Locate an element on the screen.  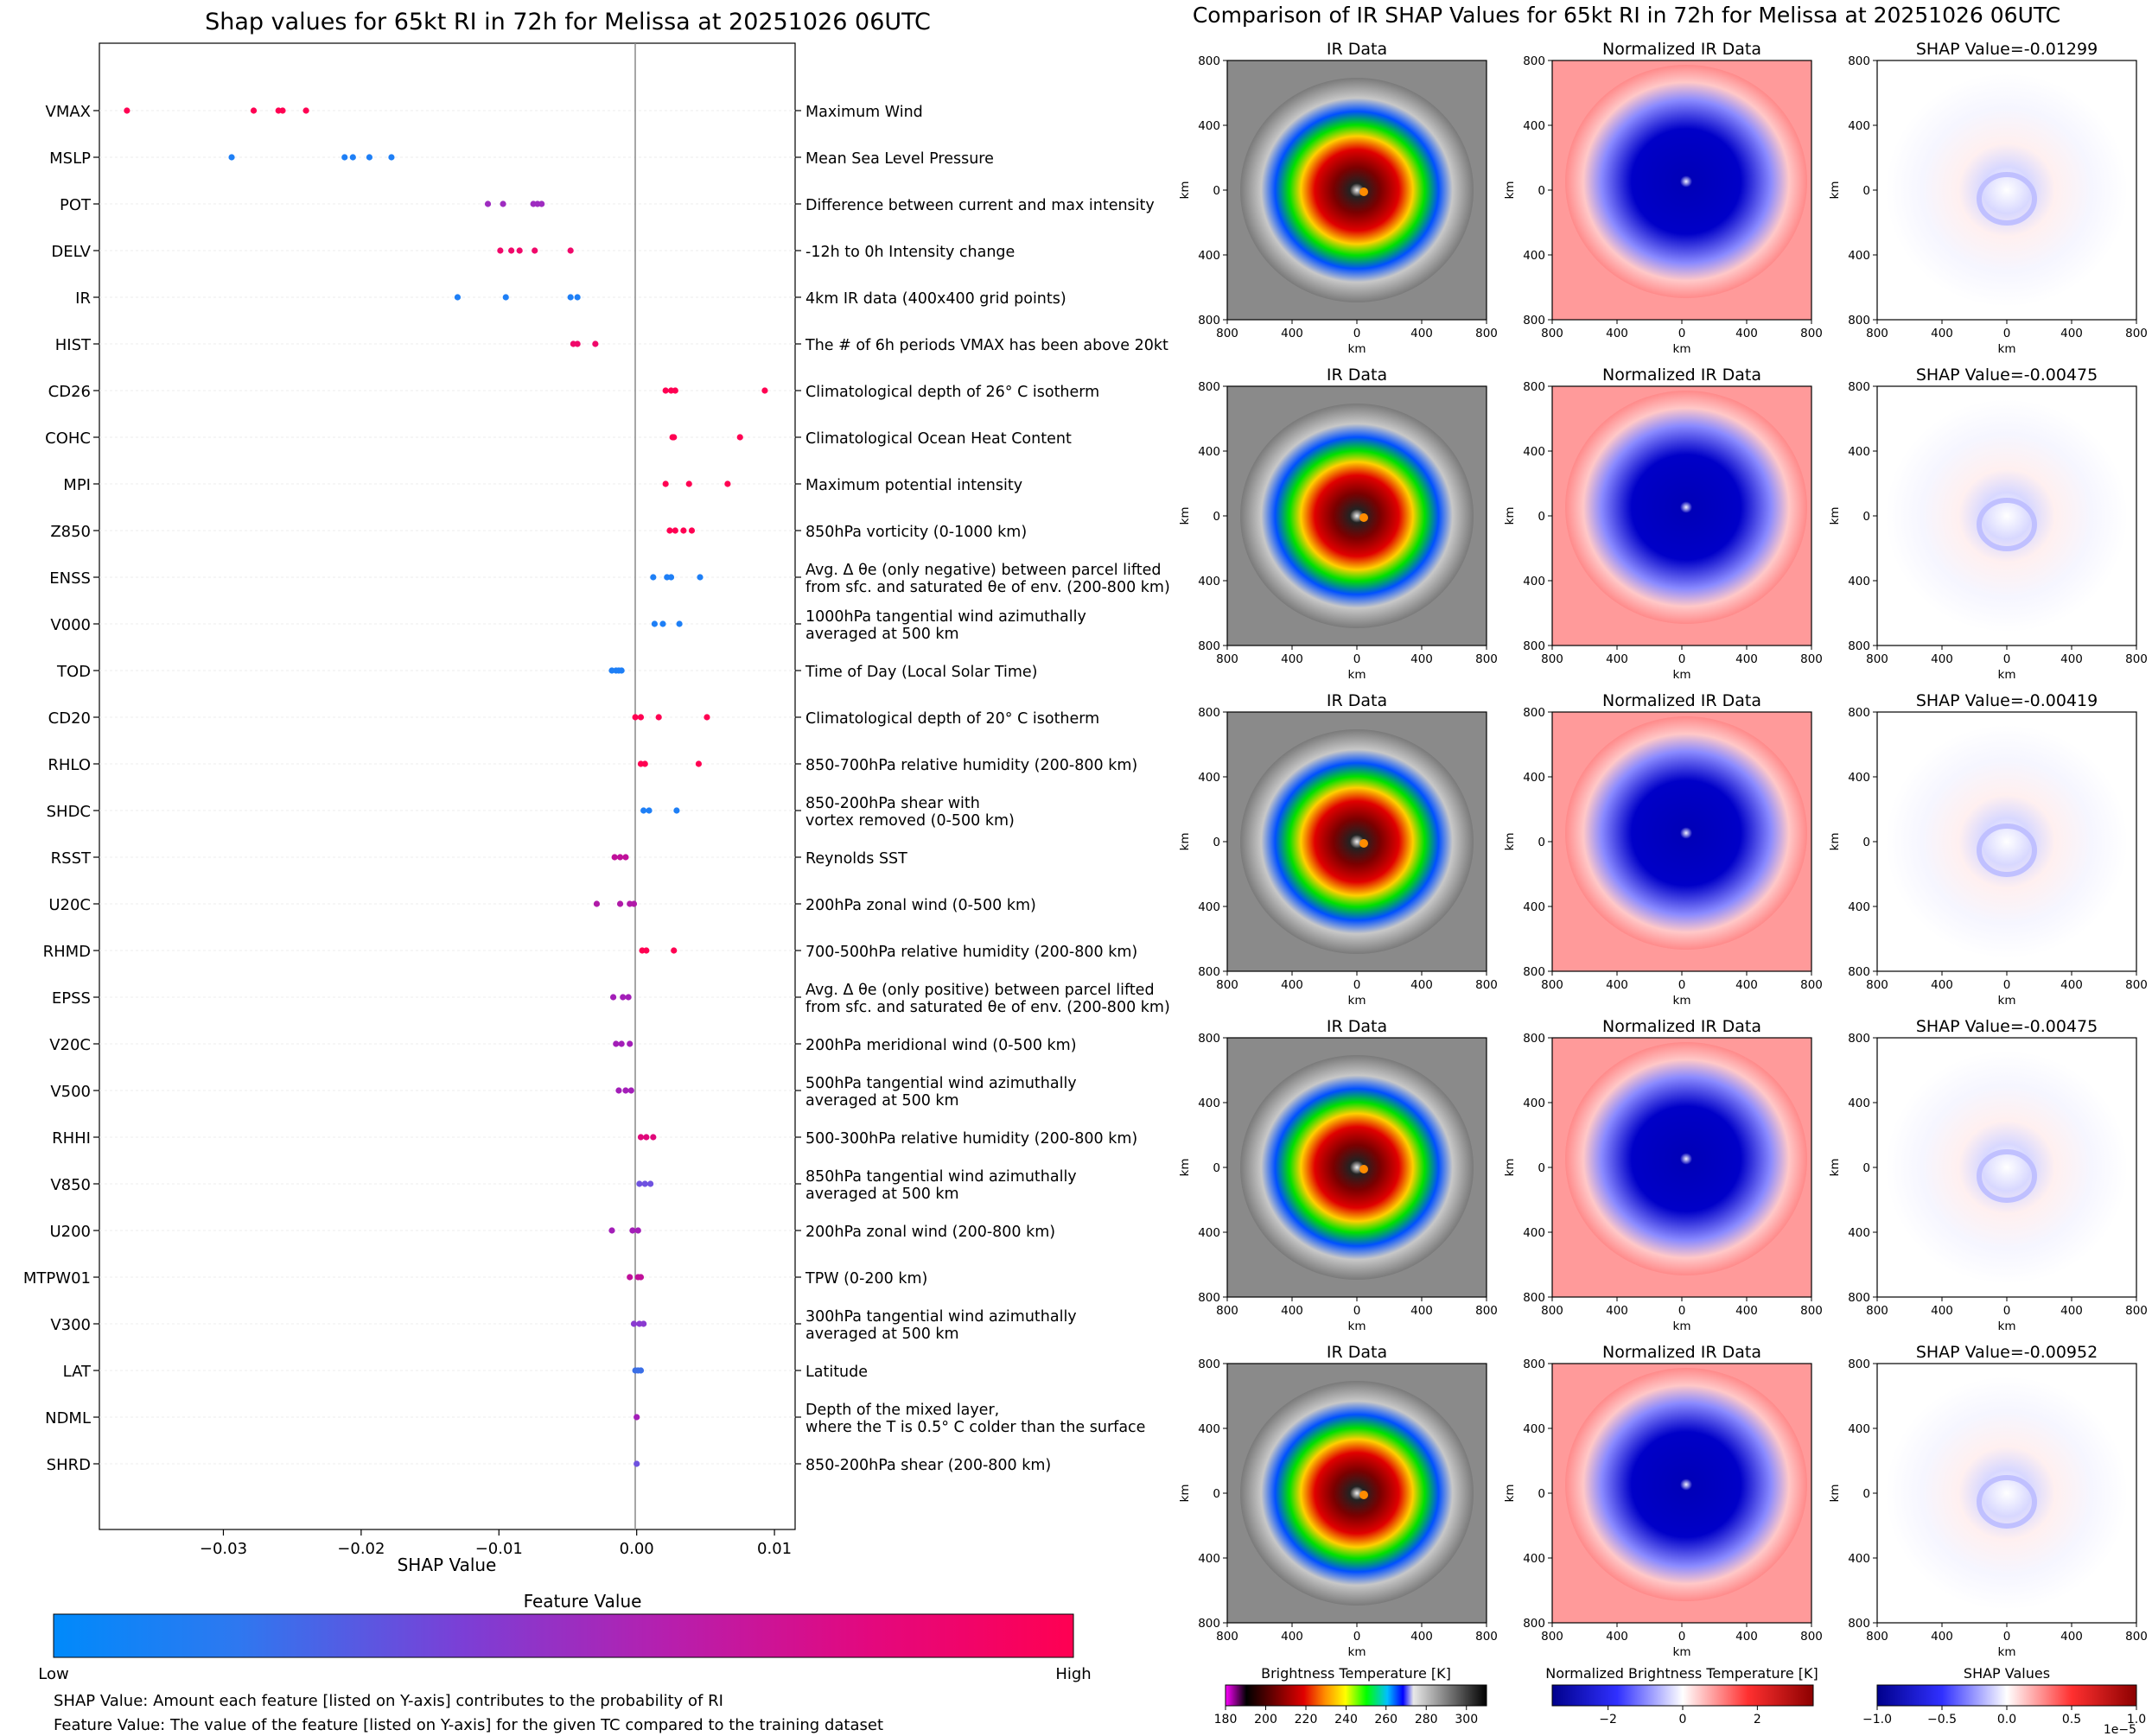
shap-colorbar-ticks: −1.0 −0.5 0.0 0.5 1.0 is located at coordinates (2004, 1716).